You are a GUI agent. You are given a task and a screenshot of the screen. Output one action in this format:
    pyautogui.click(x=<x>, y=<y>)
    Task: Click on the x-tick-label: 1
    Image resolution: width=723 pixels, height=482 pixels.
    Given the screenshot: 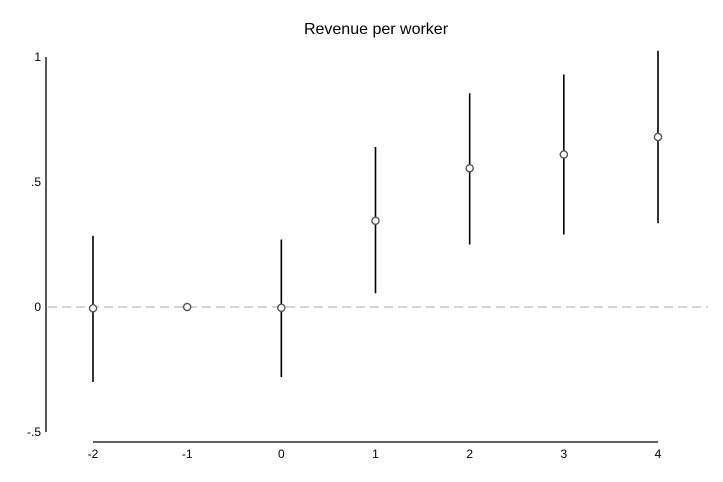 What is the action you would take?
    pyautogui.click(x=375, y=454)
    